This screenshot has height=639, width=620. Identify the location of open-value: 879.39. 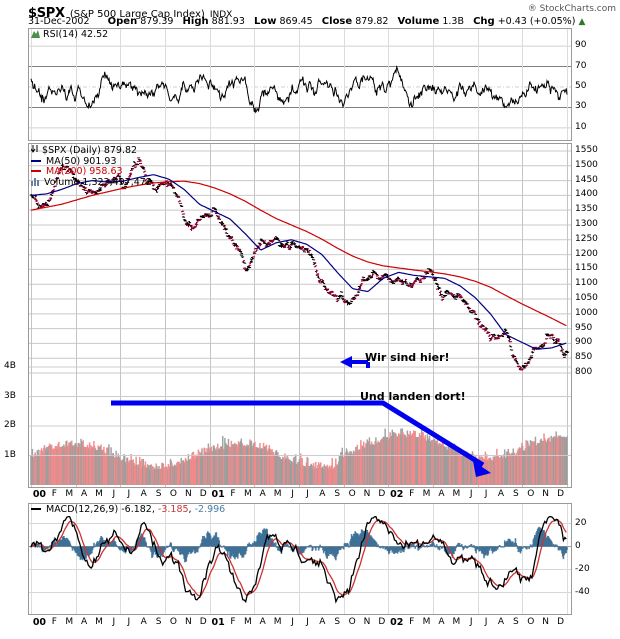
(157, 21).